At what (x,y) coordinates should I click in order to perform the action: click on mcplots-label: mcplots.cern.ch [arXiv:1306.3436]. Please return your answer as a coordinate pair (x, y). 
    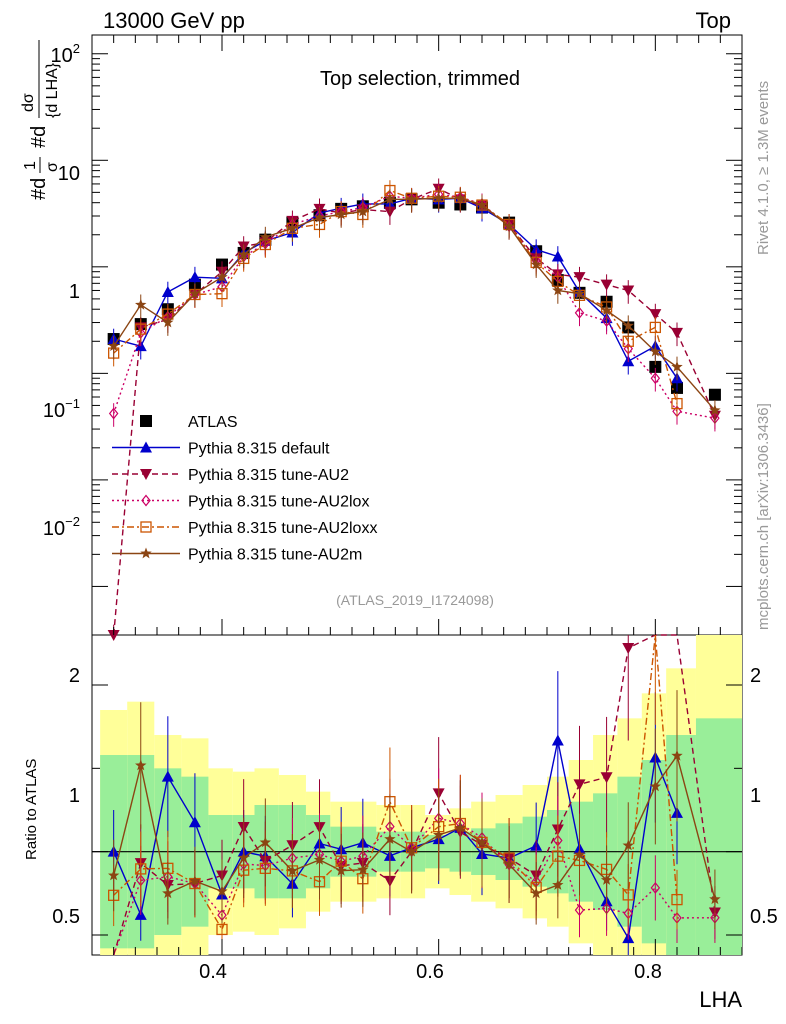
    Looking at the image, I should click on (763, 516).